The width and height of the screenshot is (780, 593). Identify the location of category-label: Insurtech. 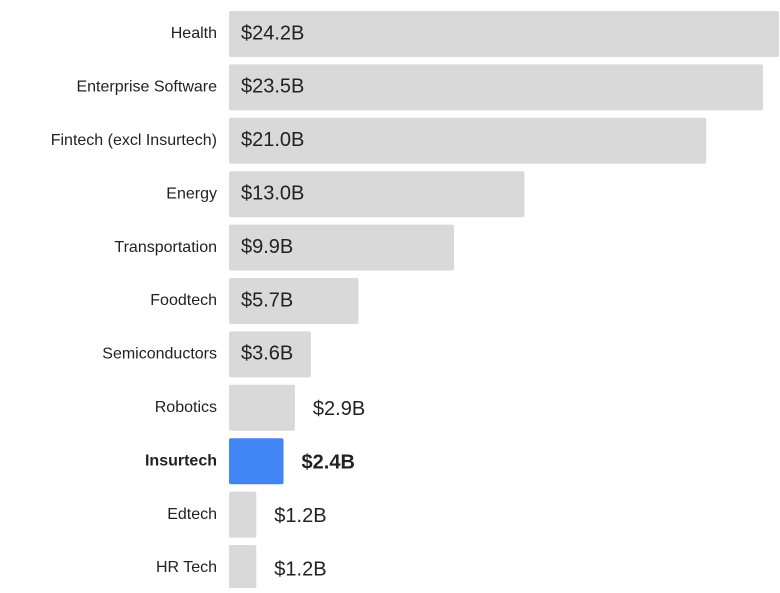
(181, 460).